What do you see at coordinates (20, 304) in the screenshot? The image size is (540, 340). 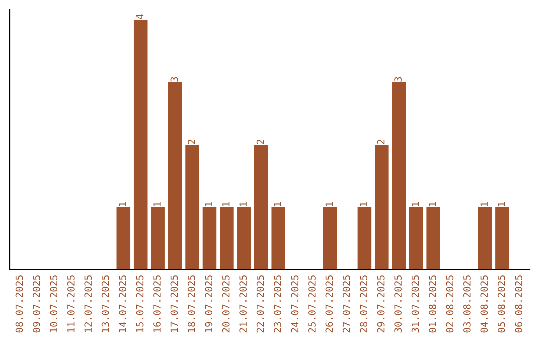 I see `x-tick-label: 08.07.2025` at bounding box center [20, 304].